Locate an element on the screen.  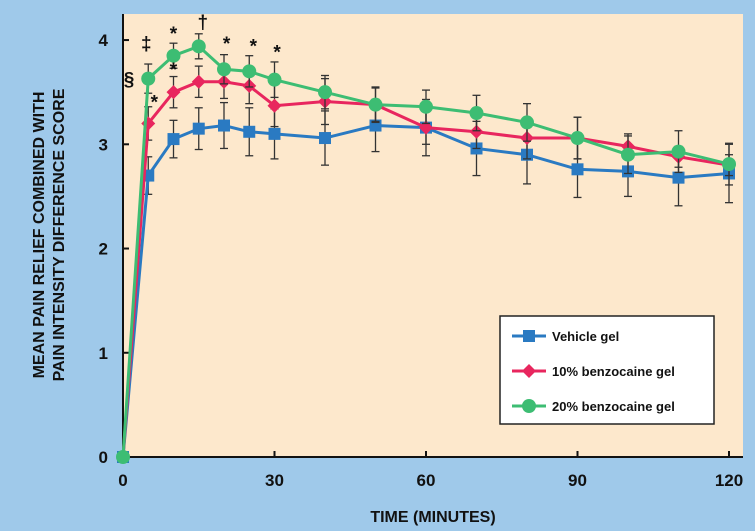
legend-label: 20% benzocaine gel is located at coordinates (613, 406).